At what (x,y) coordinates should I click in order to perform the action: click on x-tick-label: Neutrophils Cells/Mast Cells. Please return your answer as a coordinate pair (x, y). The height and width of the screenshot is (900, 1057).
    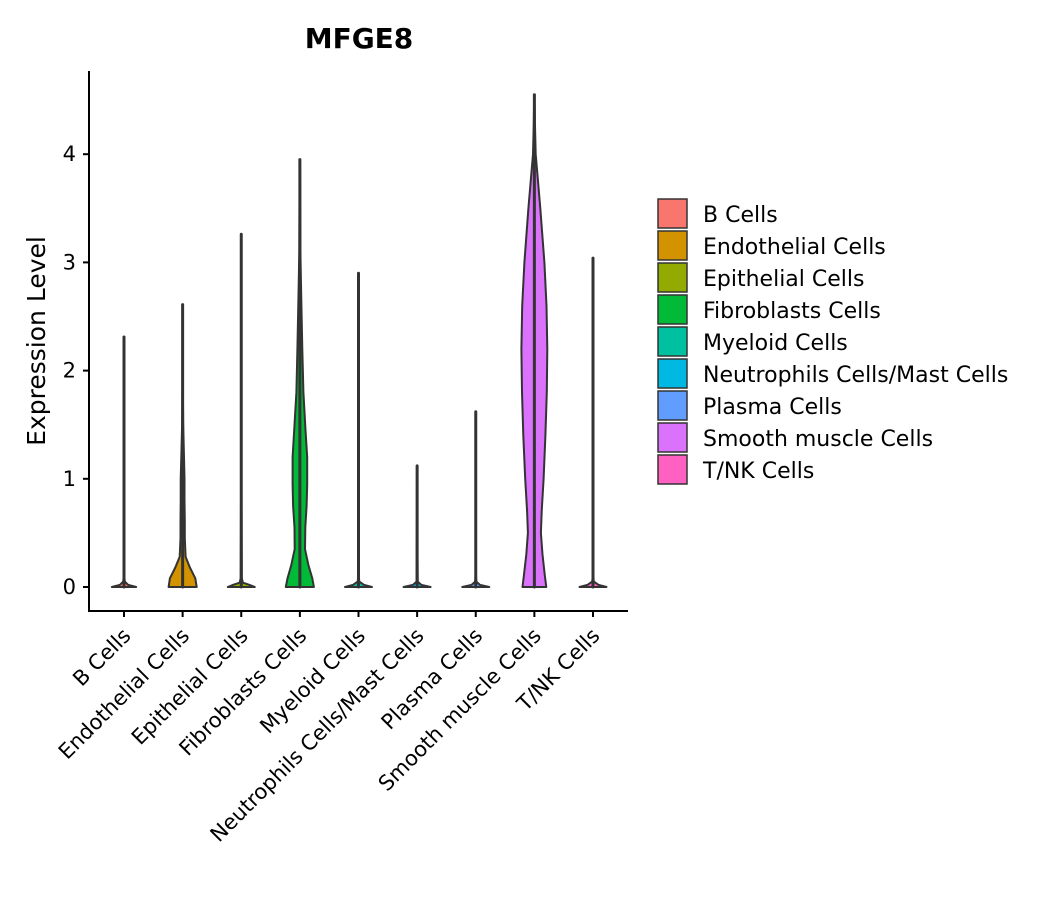
    Looking at the image, I should click on (317, 735).